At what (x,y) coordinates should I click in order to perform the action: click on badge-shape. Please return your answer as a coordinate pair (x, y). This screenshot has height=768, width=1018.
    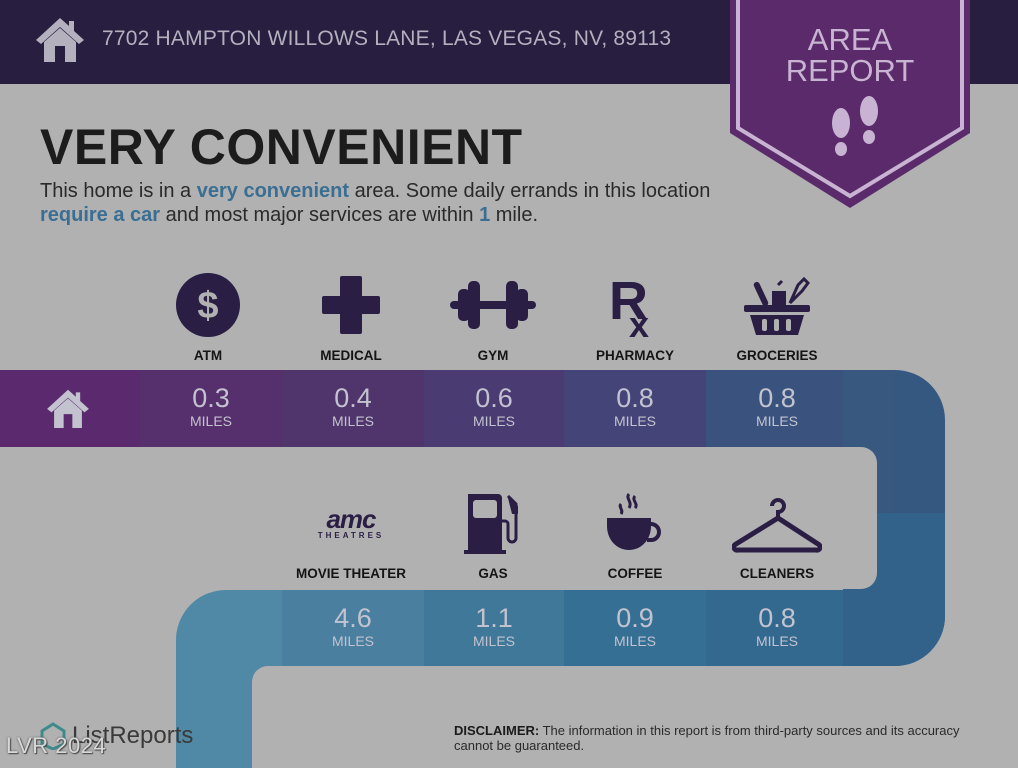
    Looking at the image, I should click on (850, 104).